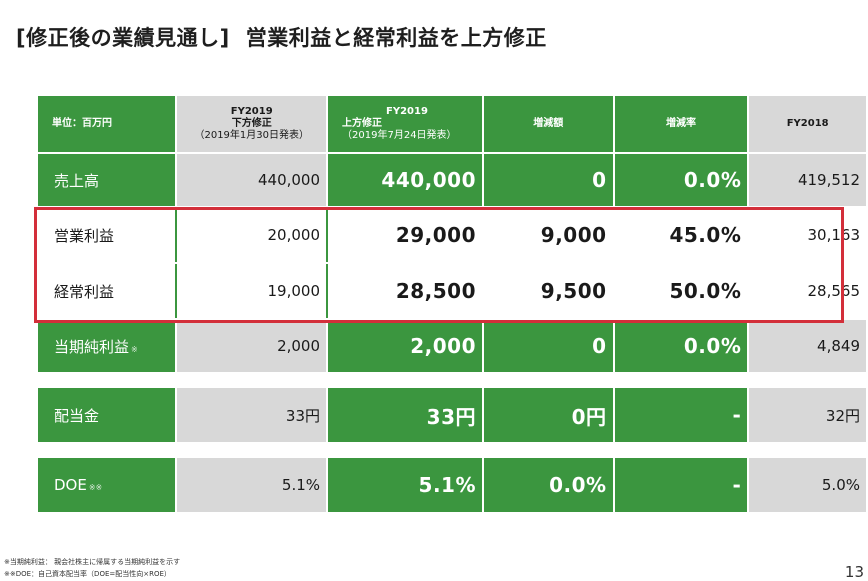 Image resolution: width=868 pixels, height=581 pixels. I want to click on cell-fy18: 28,565, so click(808, 291).